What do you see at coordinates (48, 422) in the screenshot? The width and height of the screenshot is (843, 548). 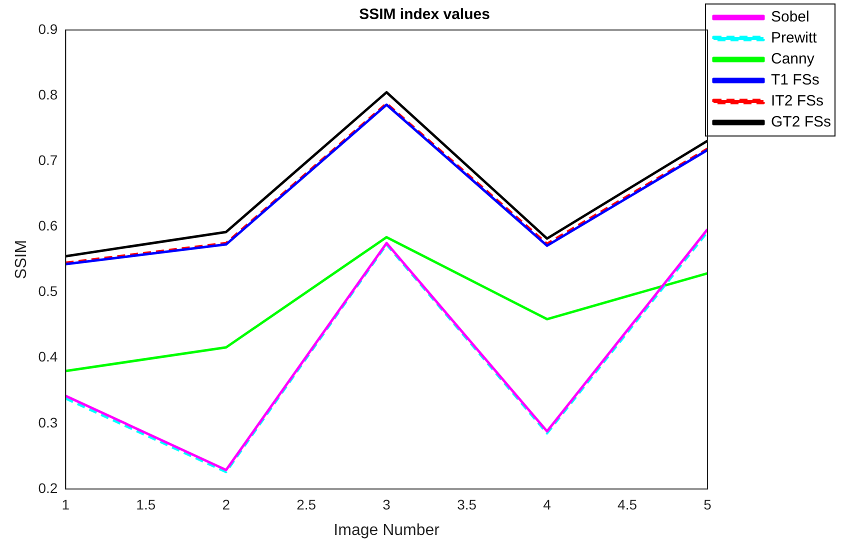 I see `y-tick-label: 0.3` at bounding box center [48, 422].